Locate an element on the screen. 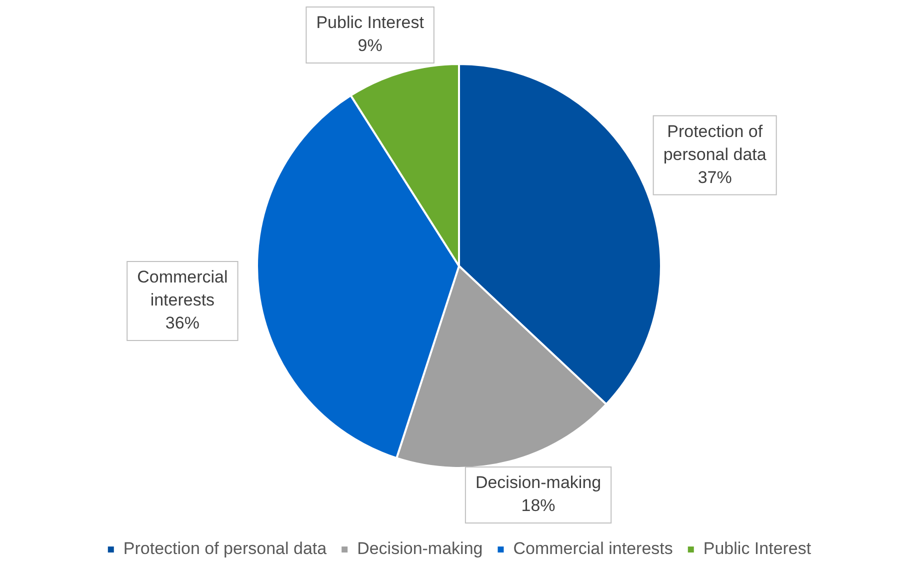 This screenshot has height=568, width=918. legend-label: Protection of personal data is located at coordinates (225, 548).